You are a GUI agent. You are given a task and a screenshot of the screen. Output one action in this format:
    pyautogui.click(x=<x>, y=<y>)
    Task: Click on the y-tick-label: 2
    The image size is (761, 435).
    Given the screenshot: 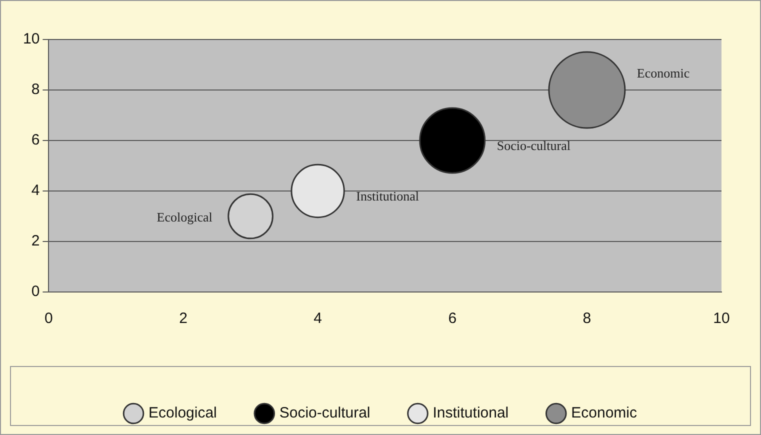 What is the action you would take?
    pyautogui.click(x=35, y=241)
    